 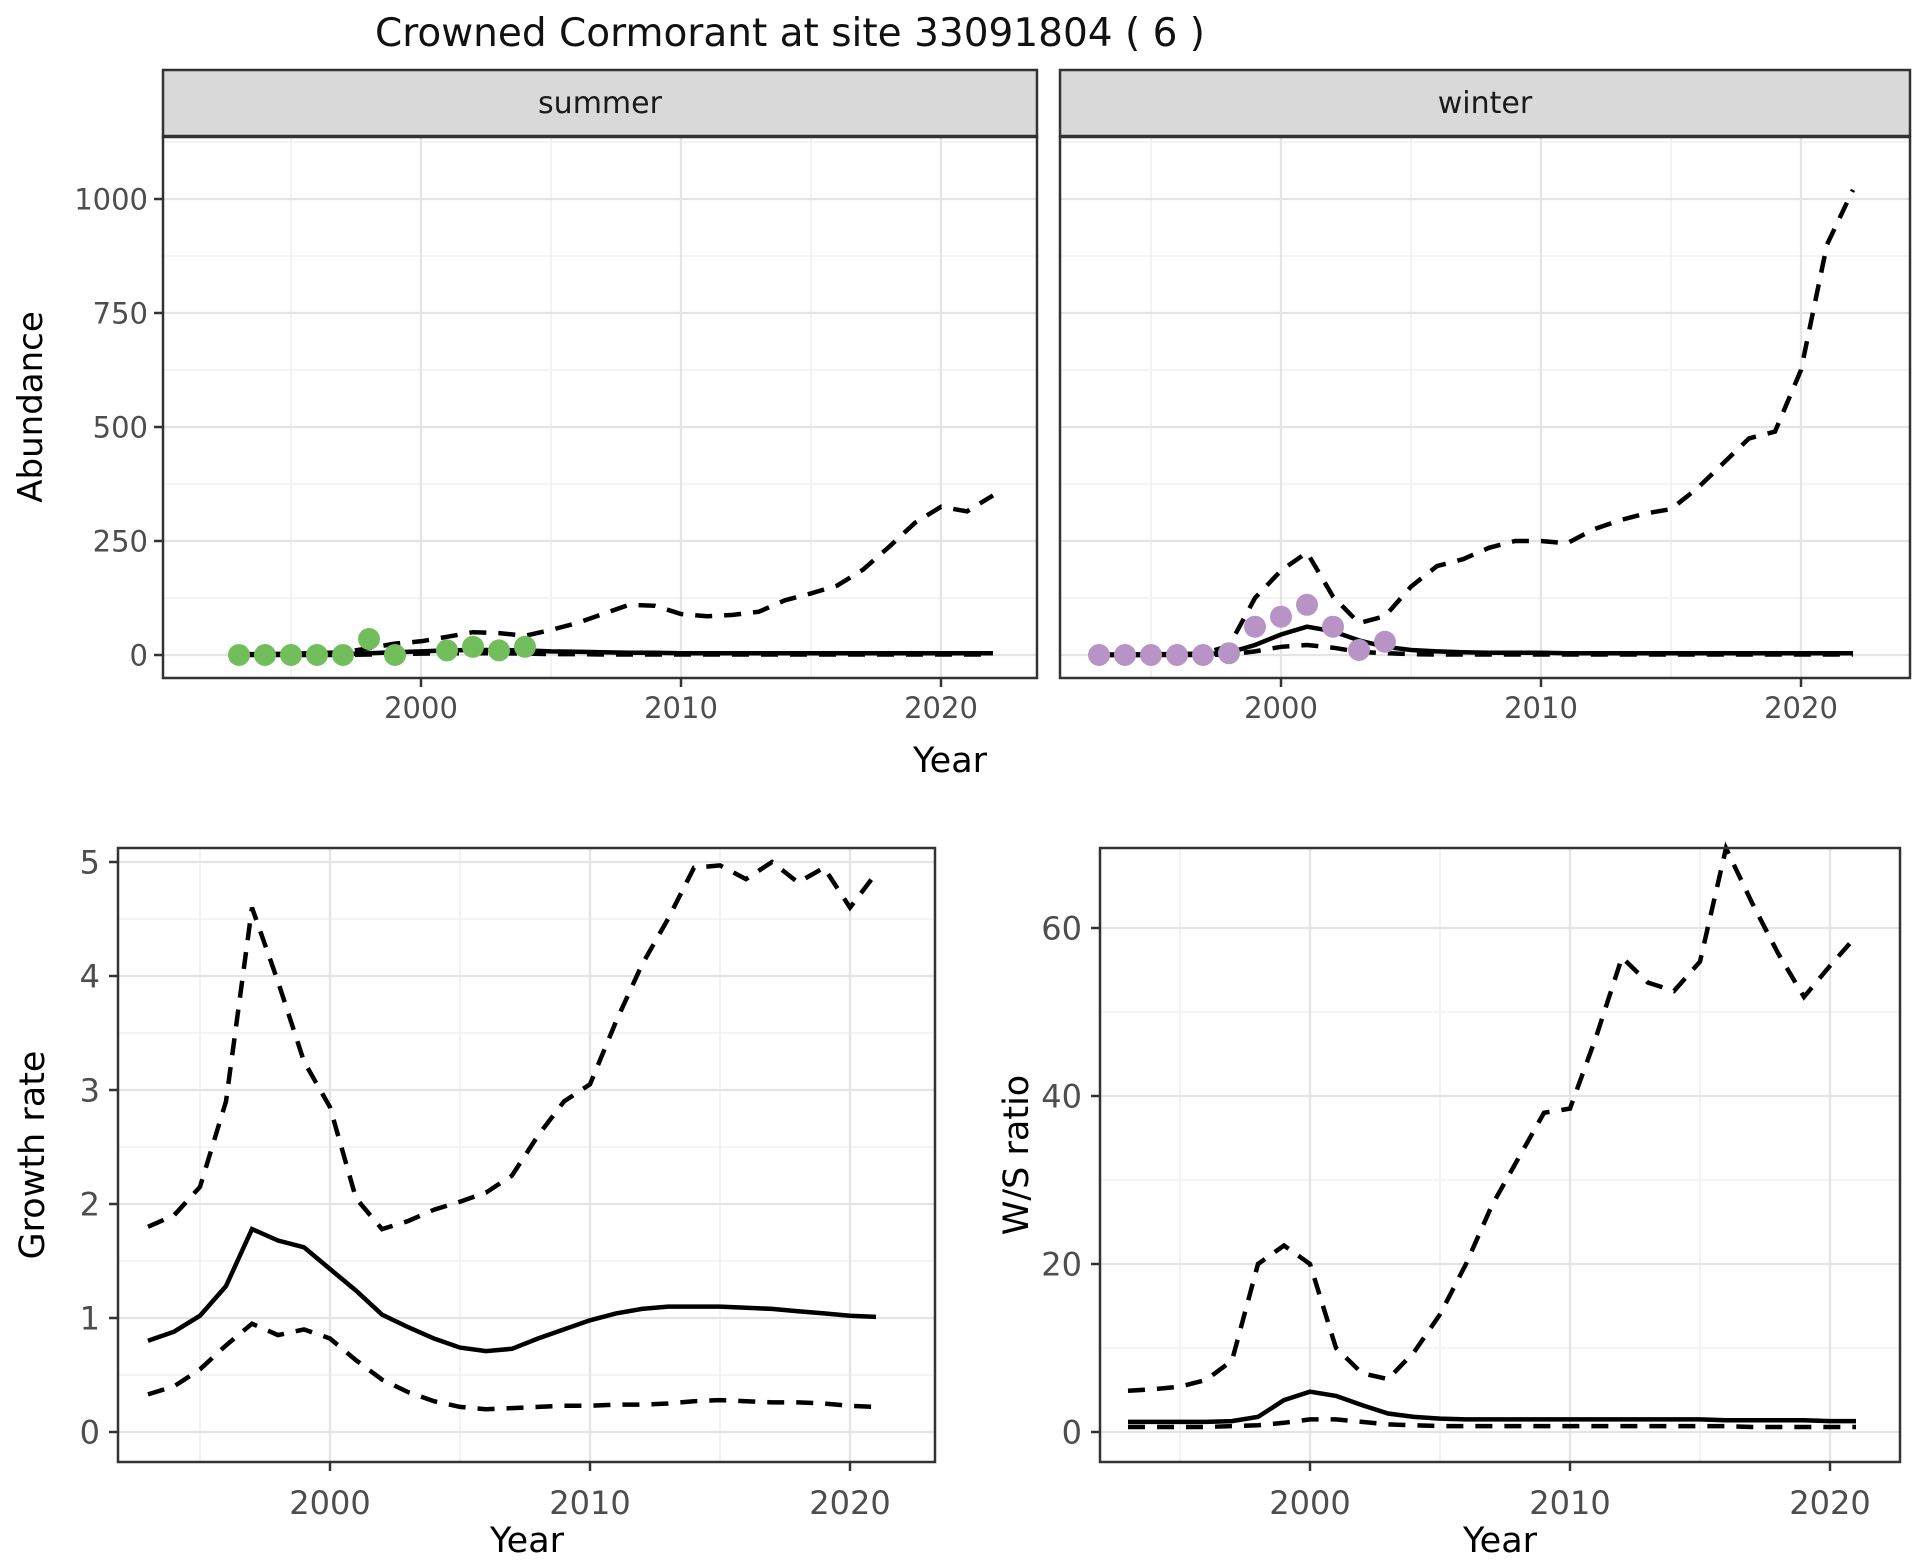 I want to click on y-tick-label: 5, so click(x=90, y=863).